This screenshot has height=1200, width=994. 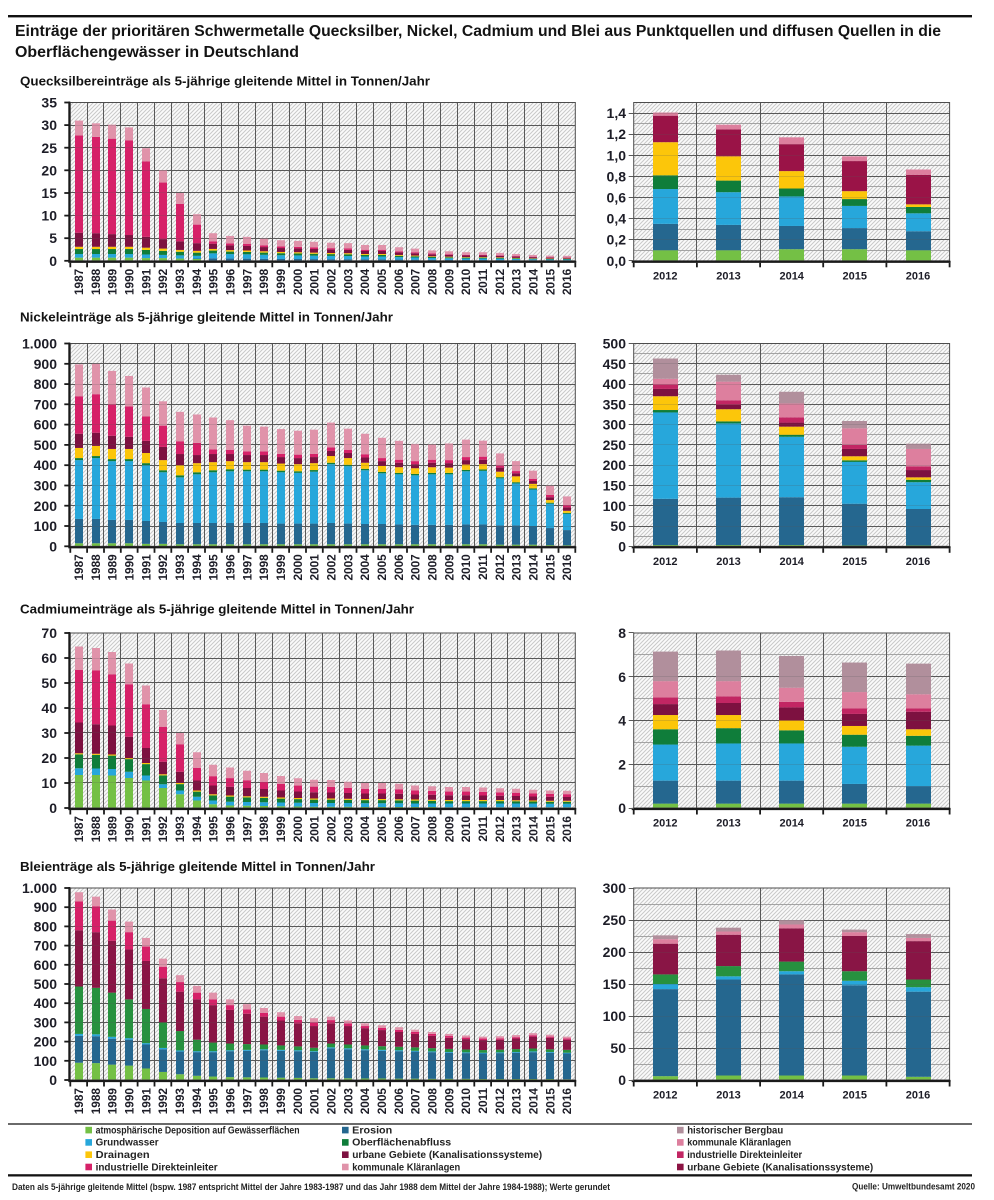 I want to click on svg-text: 200, so click(x=46, y=1042).